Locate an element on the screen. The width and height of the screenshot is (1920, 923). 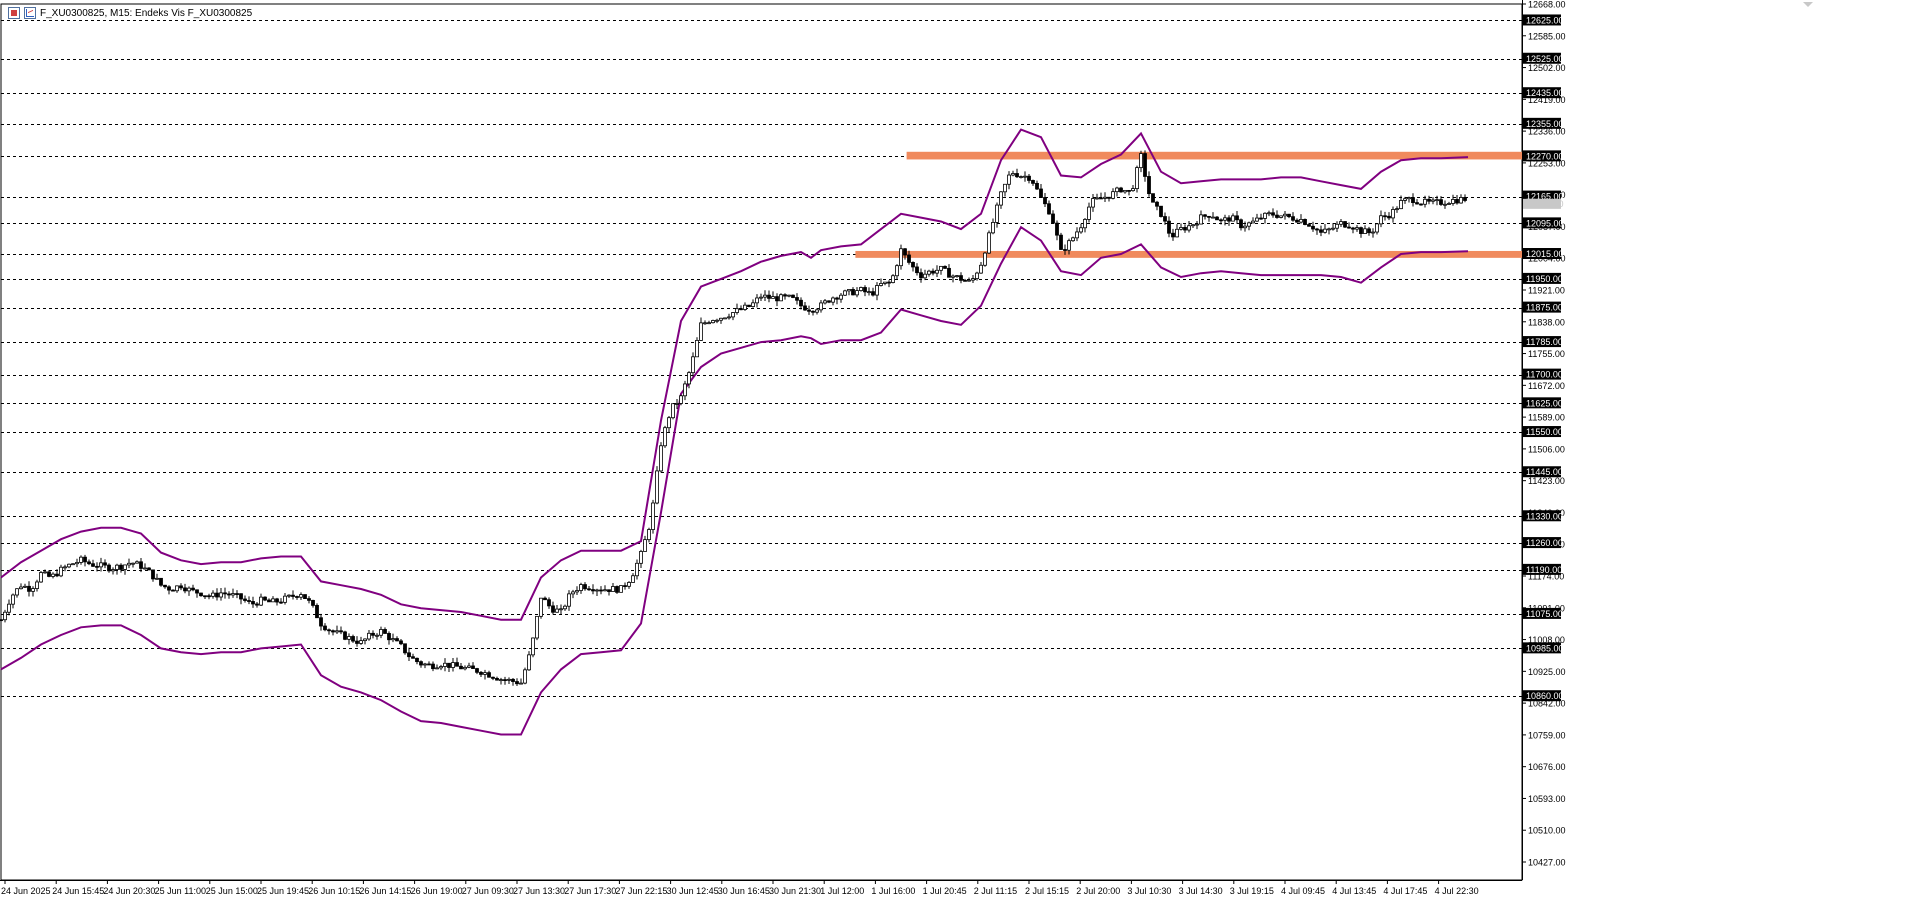
x-tick-label: 26 Jun 14:15 is located at coordinates (385, 891).